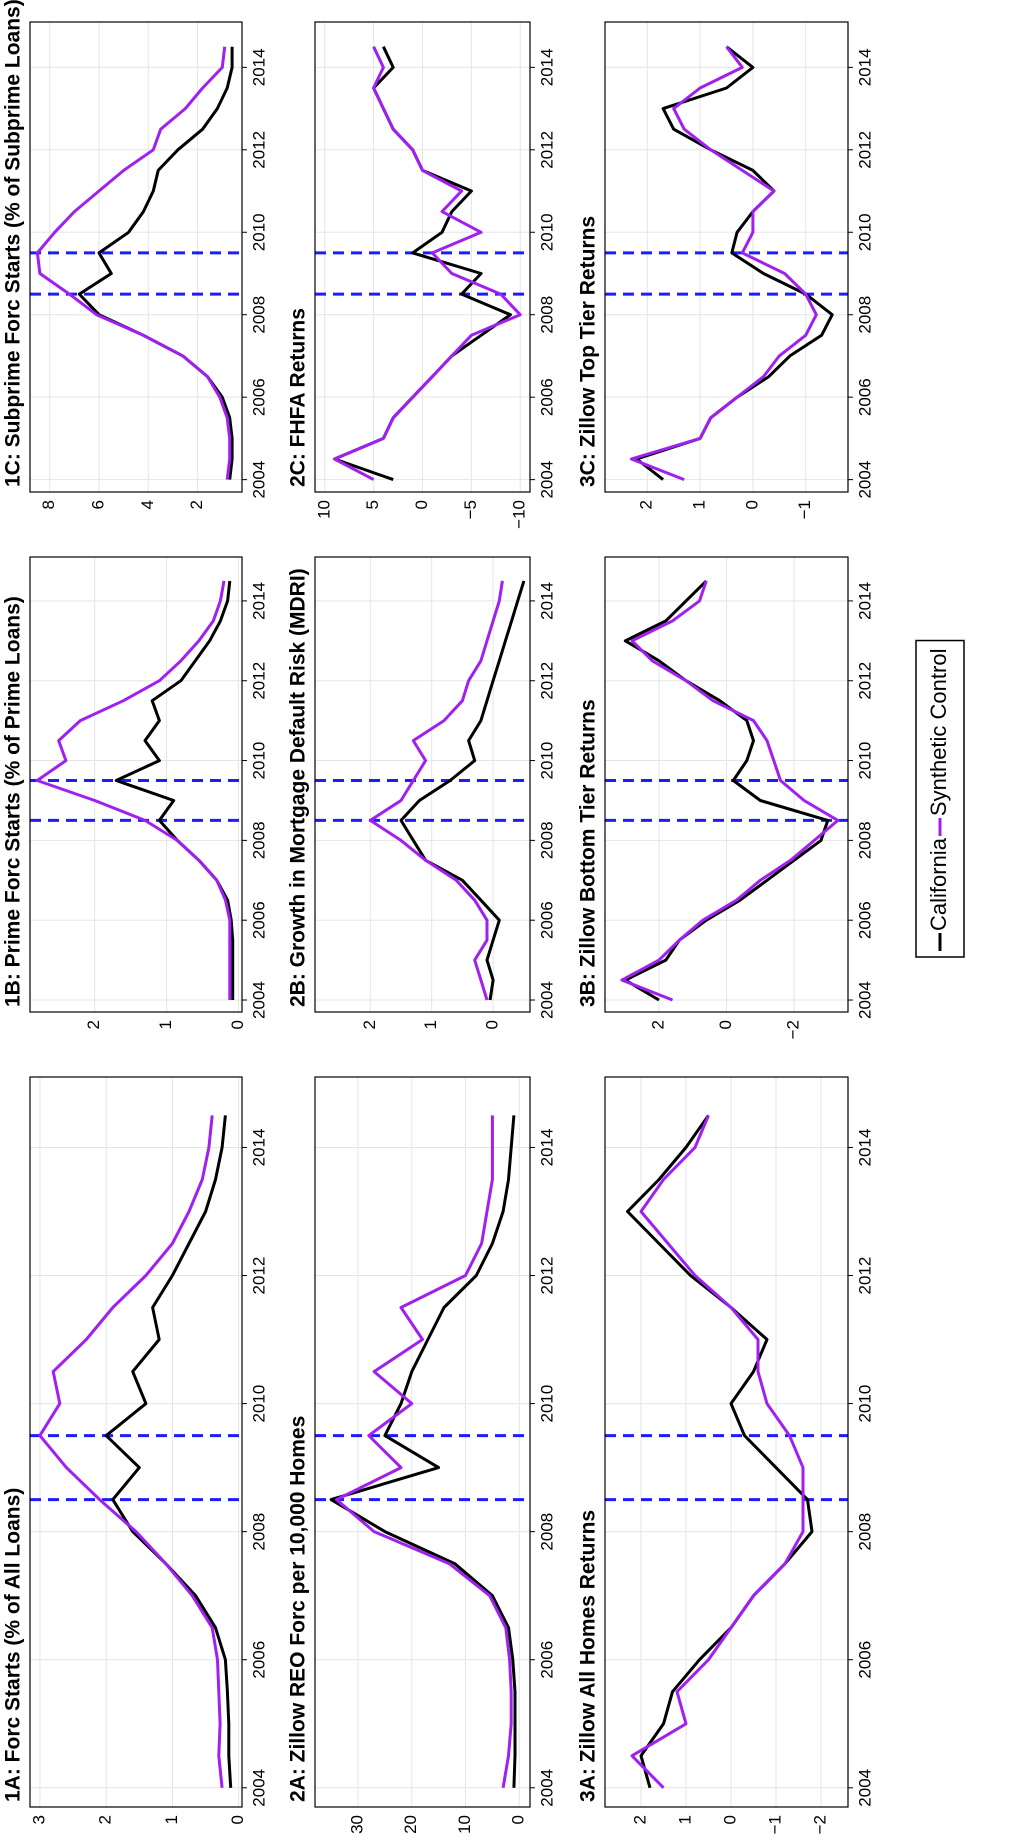 This screenshot has width=1031, height=1837. What do you see at coordinates (519, 514) in the screenshot?
I see `y-tick-label: −10` at bounding box center [519, 514].